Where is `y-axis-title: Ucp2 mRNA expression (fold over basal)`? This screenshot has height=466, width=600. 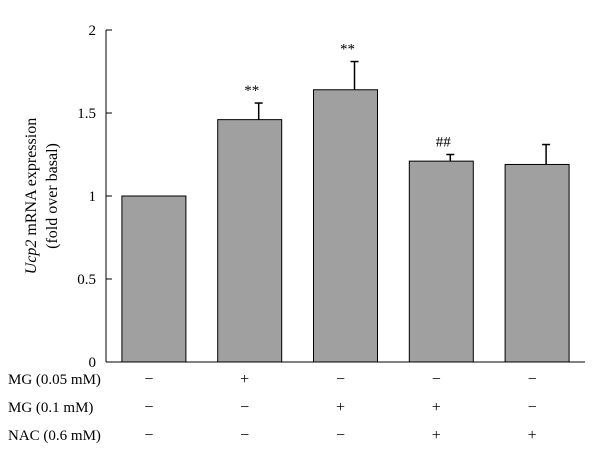 y-axis-title: Ucp2 mRNA expression (fold over basal) is located at coordinates (42, 196).